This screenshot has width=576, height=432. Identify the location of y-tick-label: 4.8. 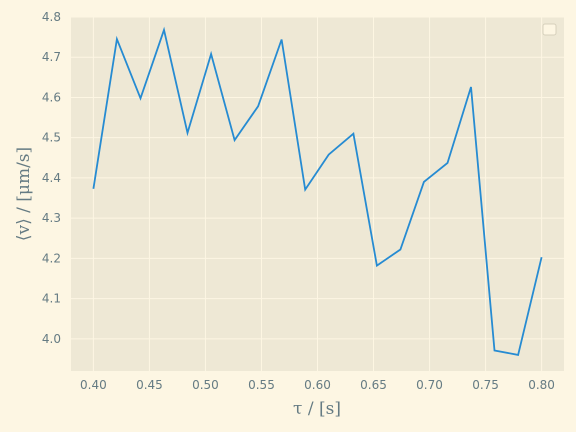
(51, 17).